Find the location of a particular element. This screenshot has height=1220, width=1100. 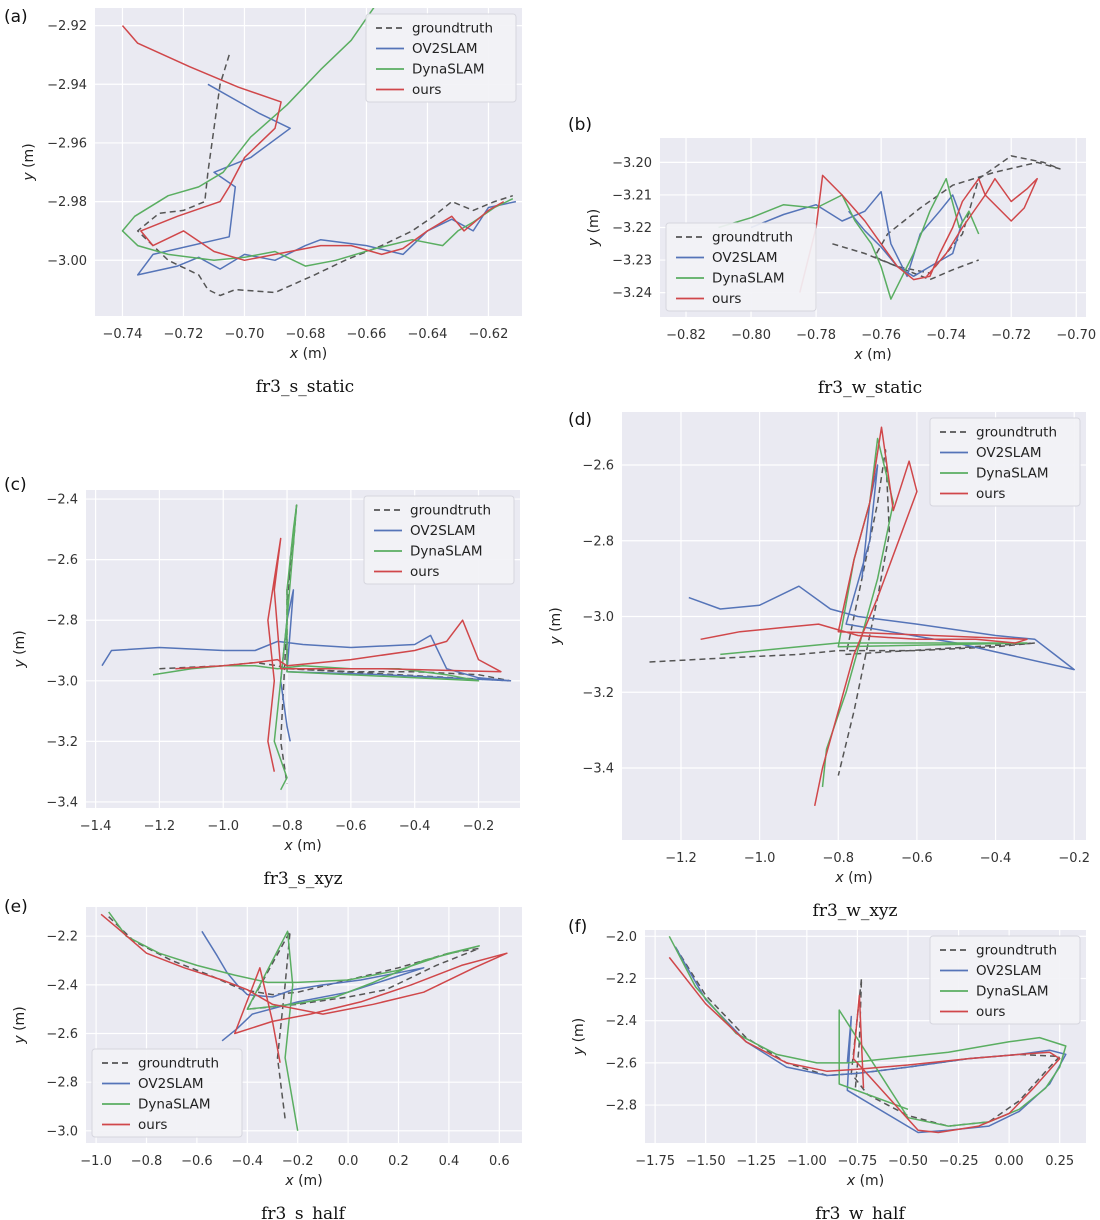

y-tick-label: −2.2 is located at coordinates (621, 979).